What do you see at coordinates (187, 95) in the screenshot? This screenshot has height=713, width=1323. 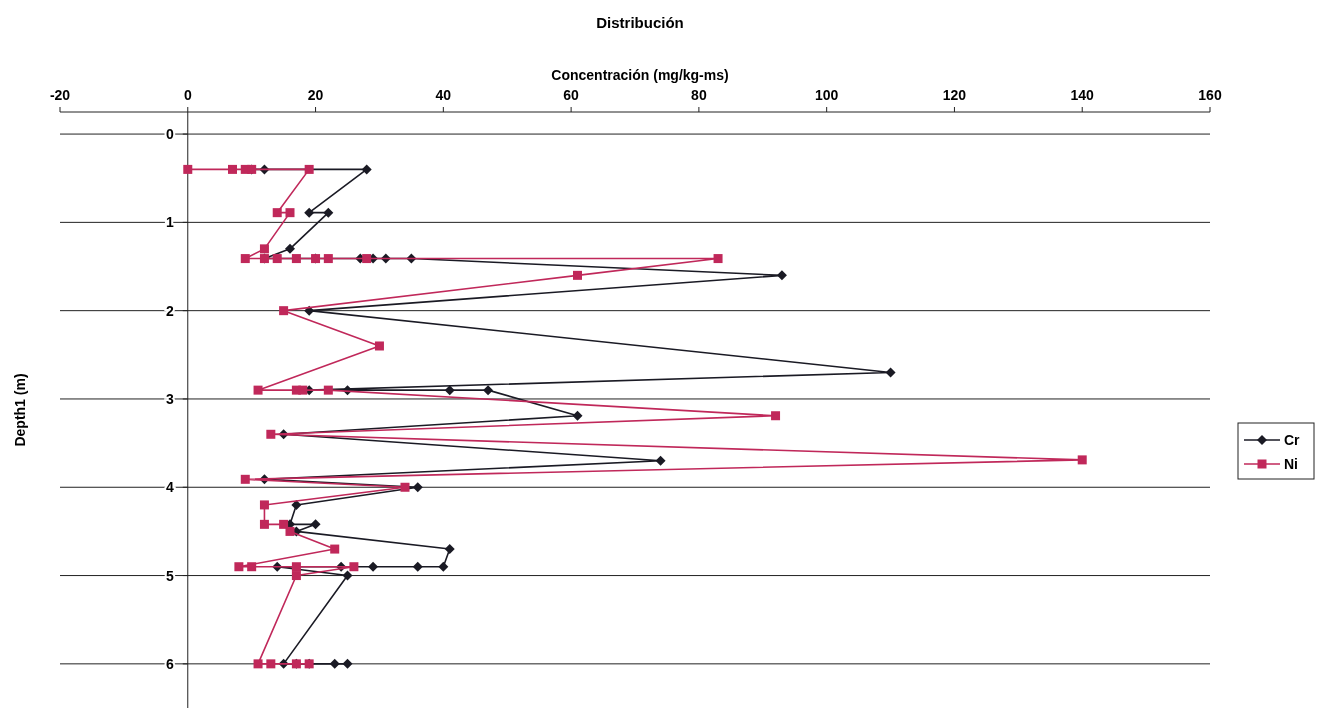 I see `x-tick-label: 0` at bounding box center [187, 95].